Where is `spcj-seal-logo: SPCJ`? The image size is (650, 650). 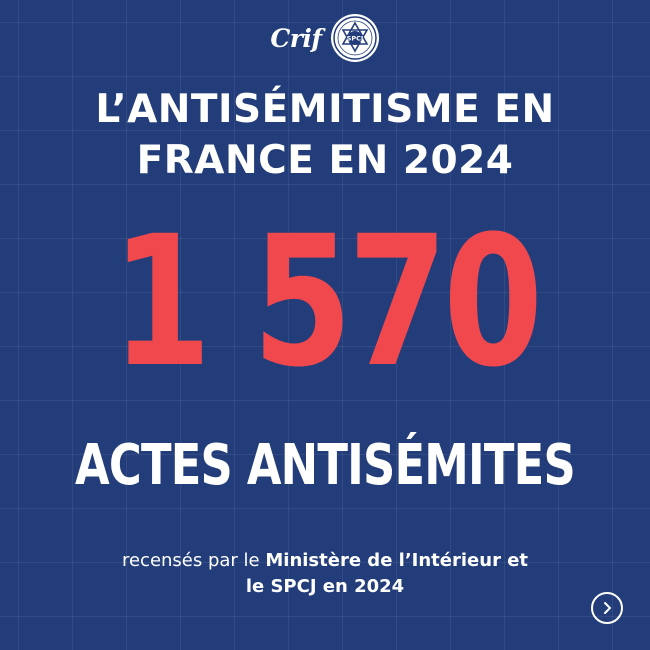
spcj-seal-logo: SPCJ is located at coordinates (354, 38).